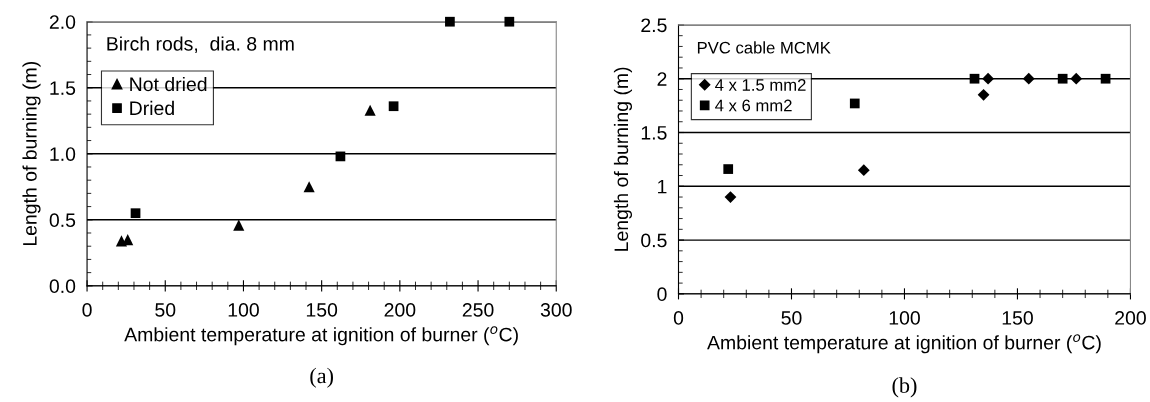  Describe the element at coordinates (654, 25) in the screenshot. I see `y-tick-label: 2.5` at that location.